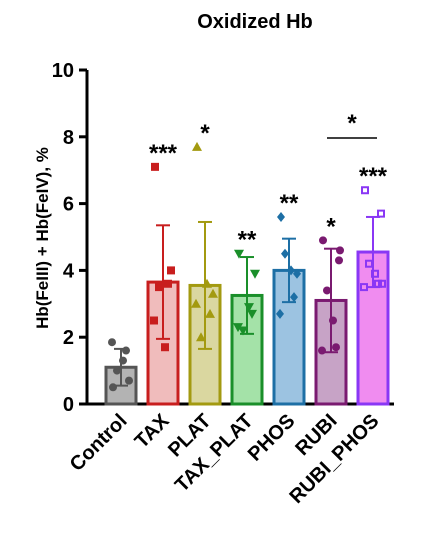 This screenshot has height=550, width=440. I want to click on y-tick-label: 0, so click(68, 405).